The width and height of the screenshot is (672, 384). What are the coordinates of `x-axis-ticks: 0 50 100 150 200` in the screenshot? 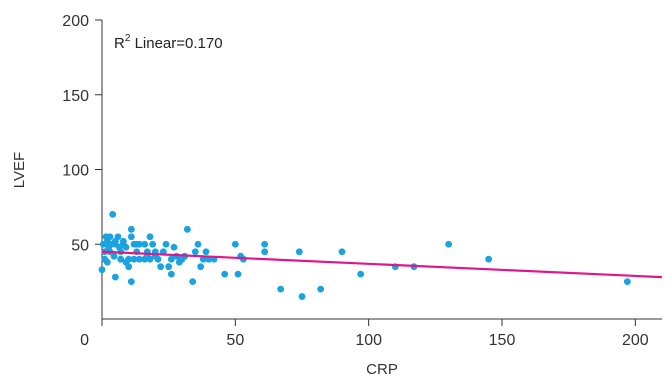 It's located at (364, 334).